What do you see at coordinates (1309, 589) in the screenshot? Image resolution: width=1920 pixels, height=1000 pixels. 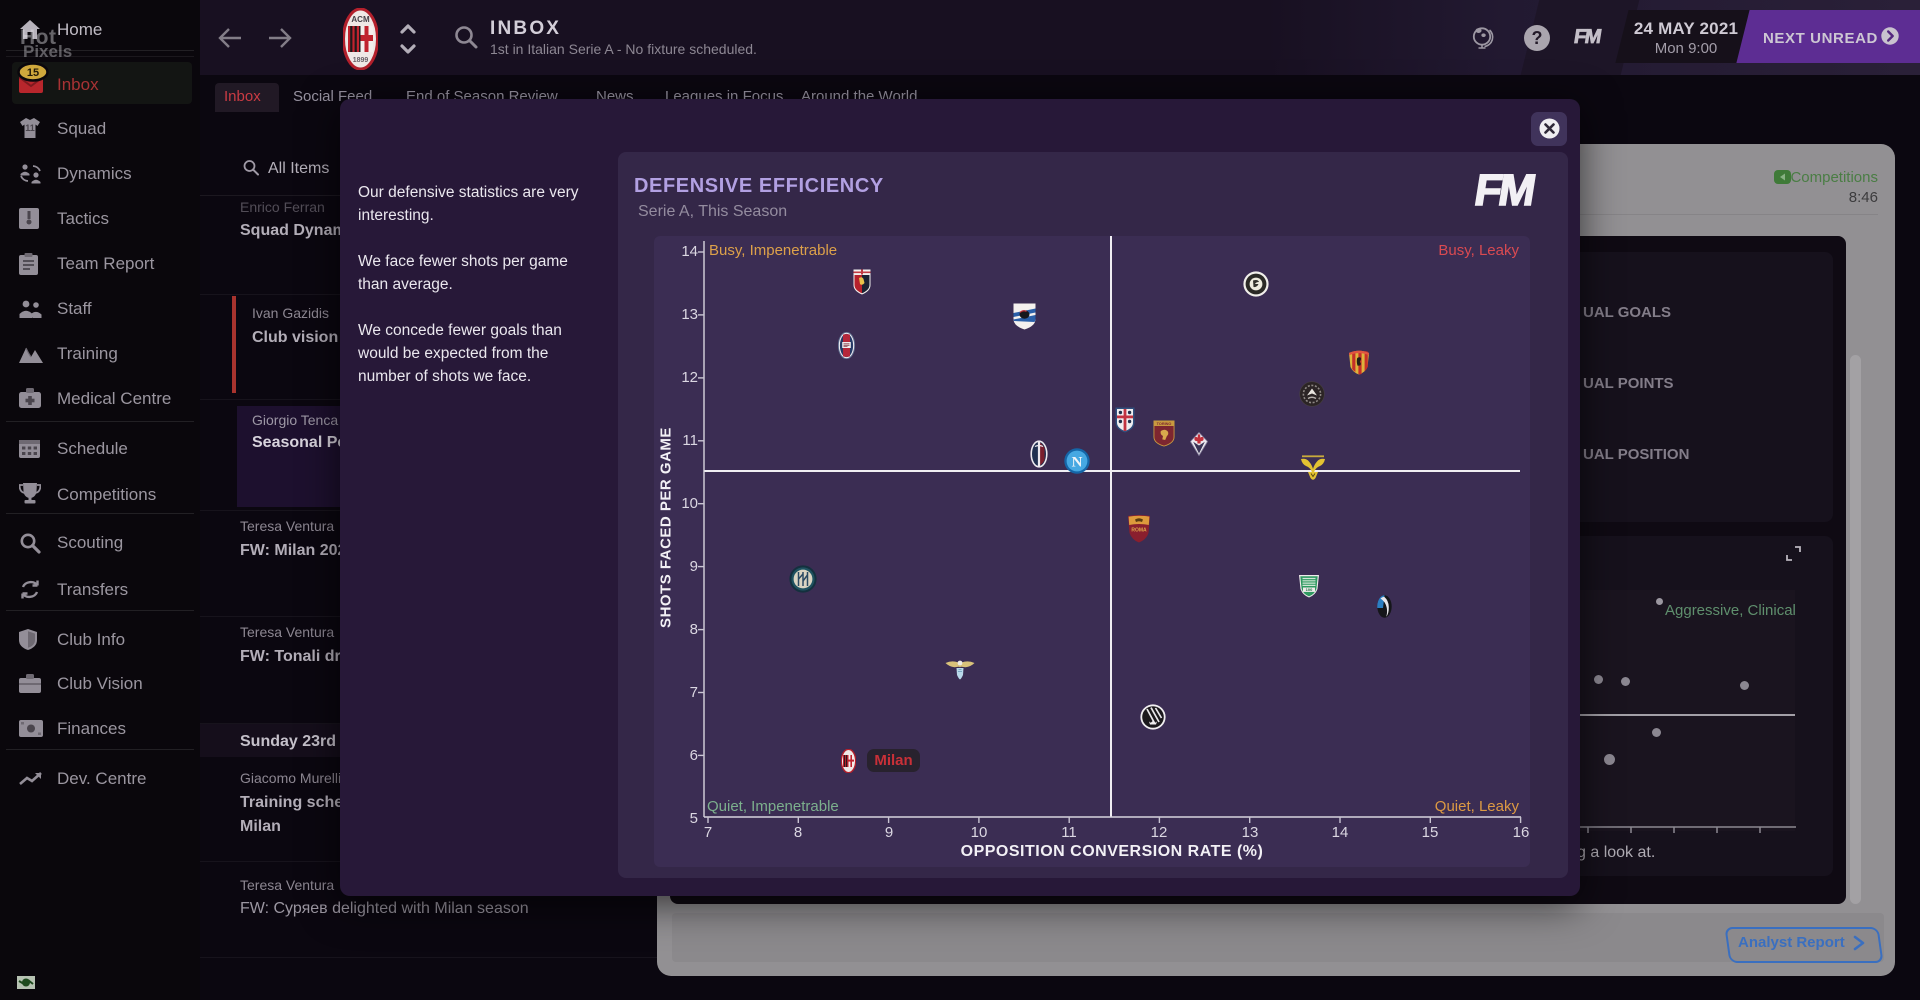 I see `svg-text: 100` at bounding box center [1309, 589].